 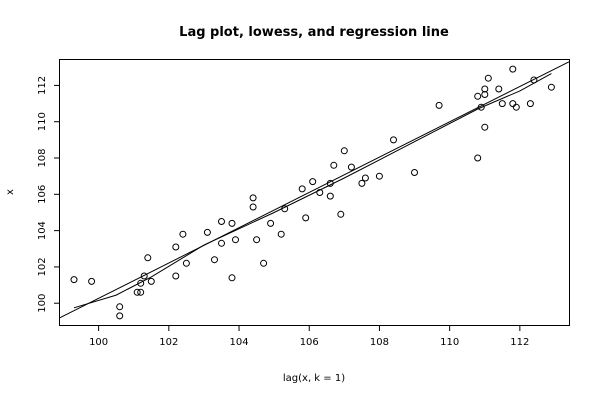 What do you see at coordinates (238, 342) in the screenshot?
I see `x-tick-label: 104` at bounding box center [238, 342].